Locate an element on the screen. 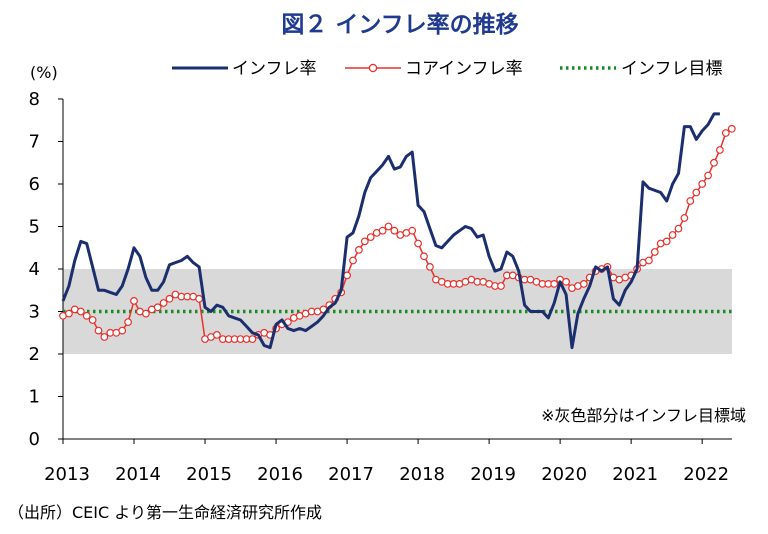  x-tick-label: 2017 is located at coordinates (351, 474).